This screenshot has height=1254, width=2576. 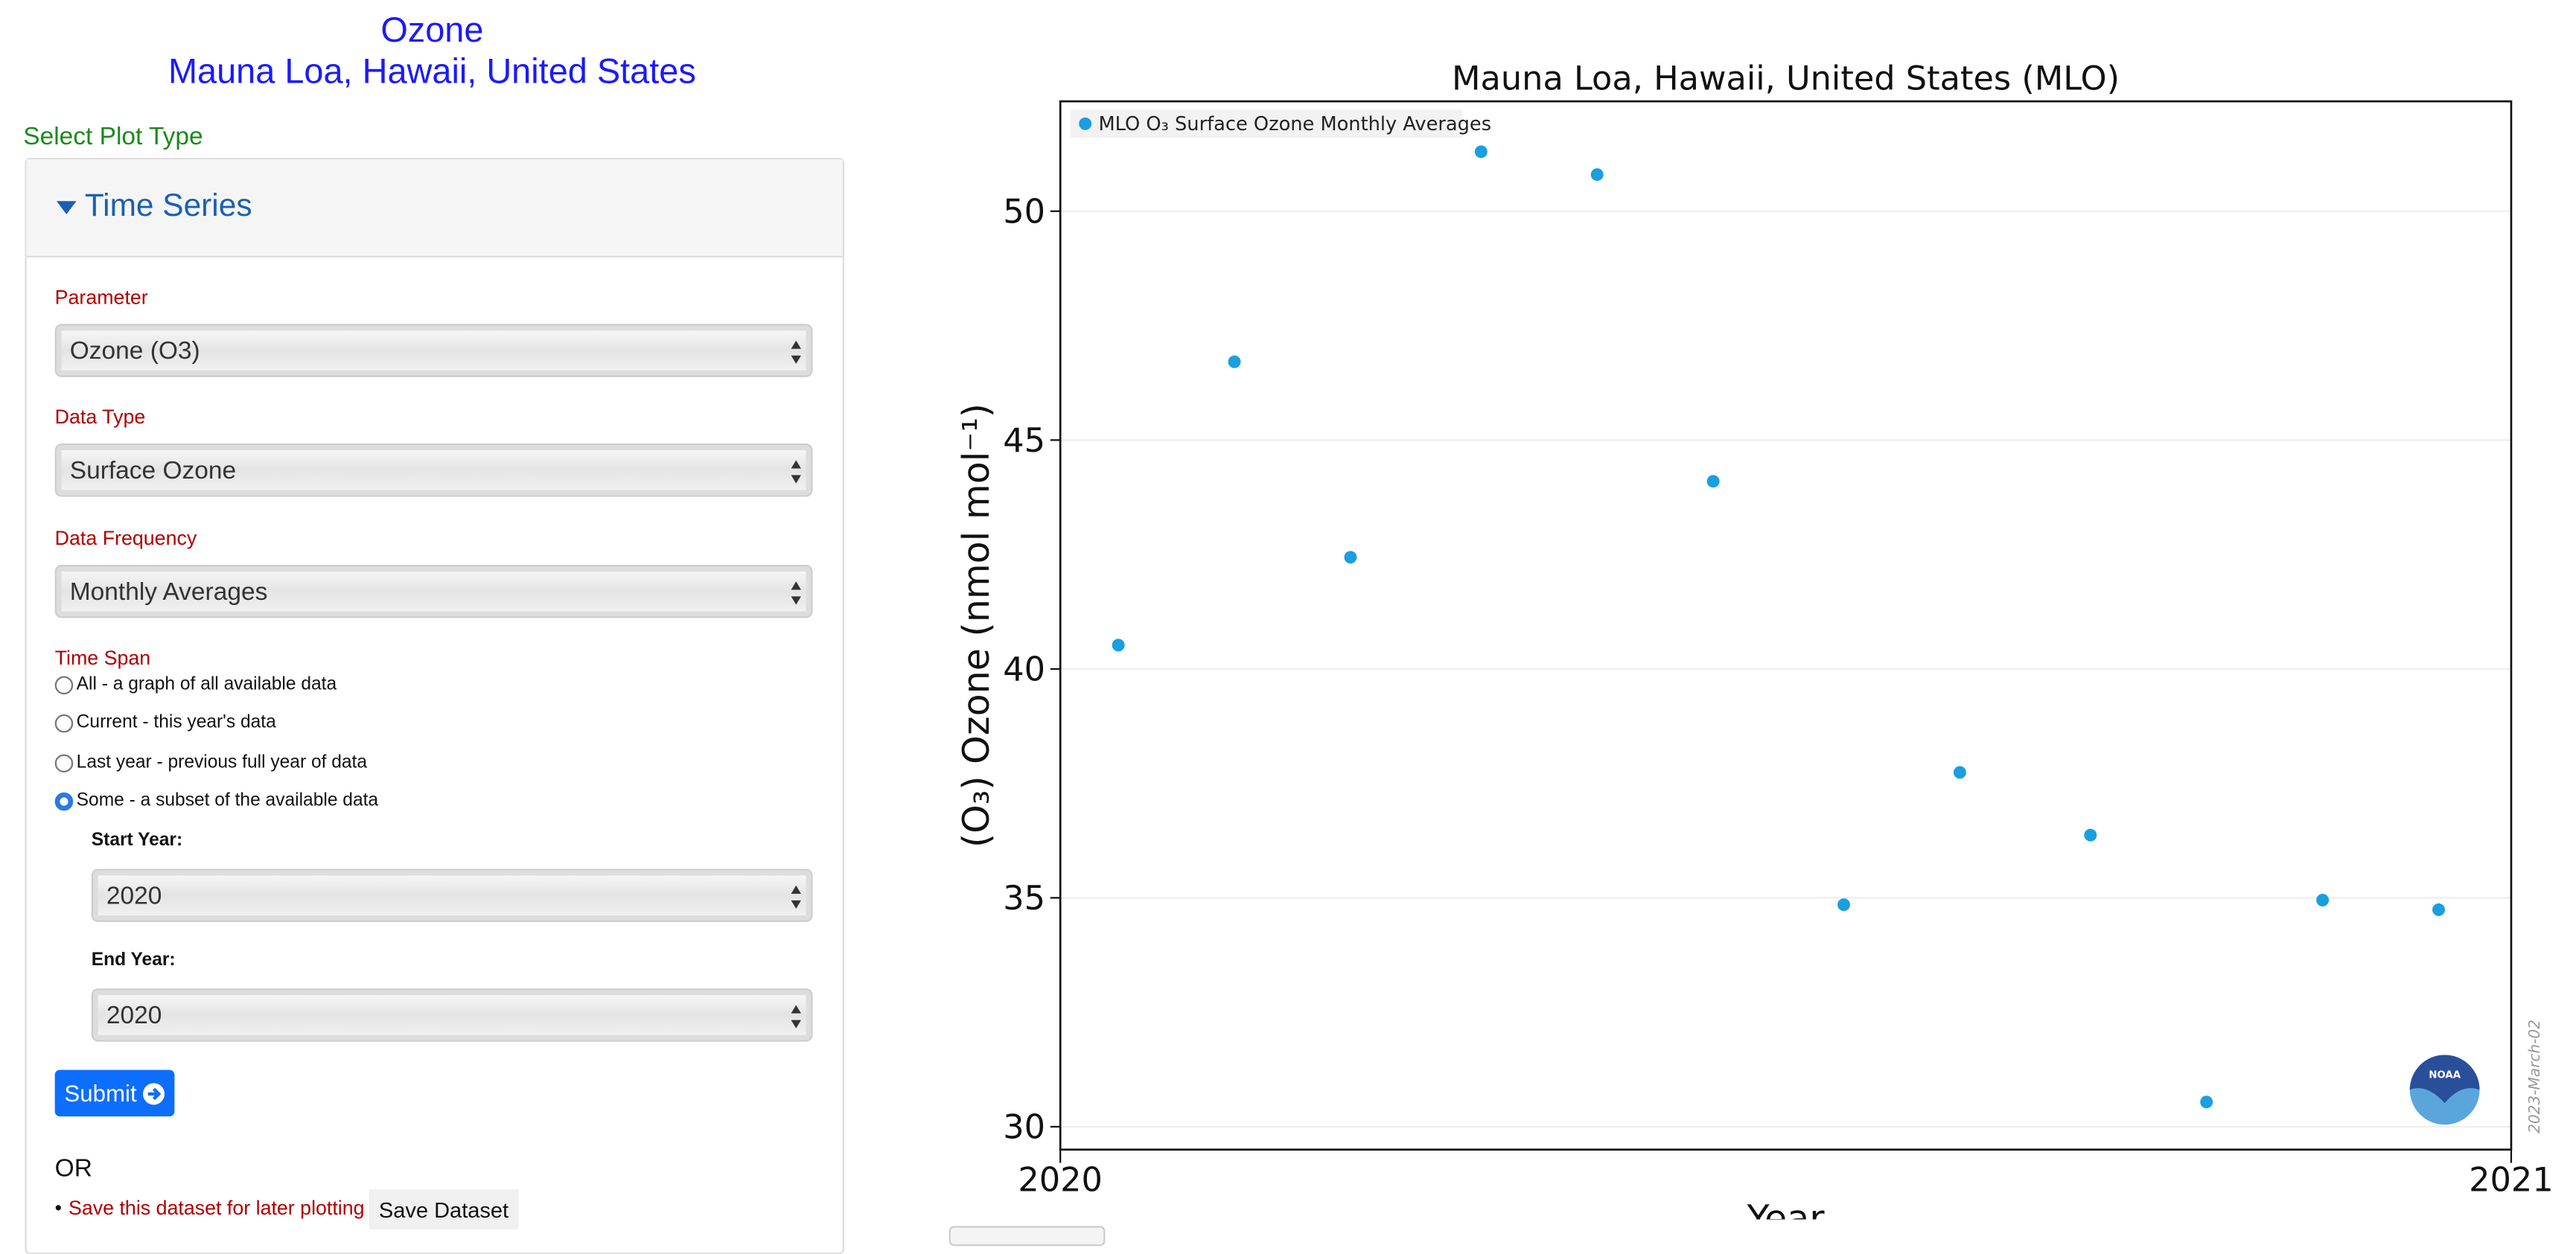 What do you see at coordinates (444, 1209) in the screenshot?
I see `save-button: Save Dataset` at bounding box center [444, 1209].